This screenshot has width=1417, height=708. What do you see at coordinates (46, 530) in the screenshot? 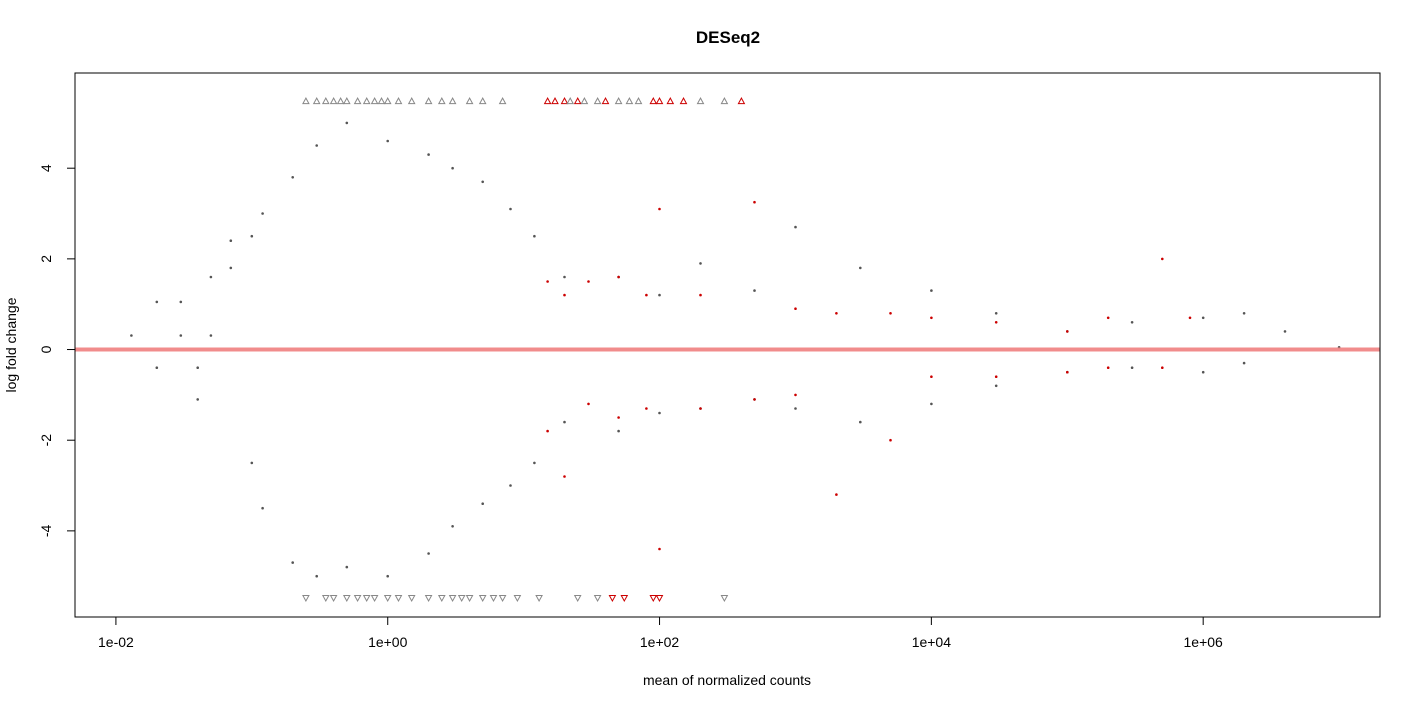
I see `y-tick-label-0: -4` at bounding box center [46, 530].